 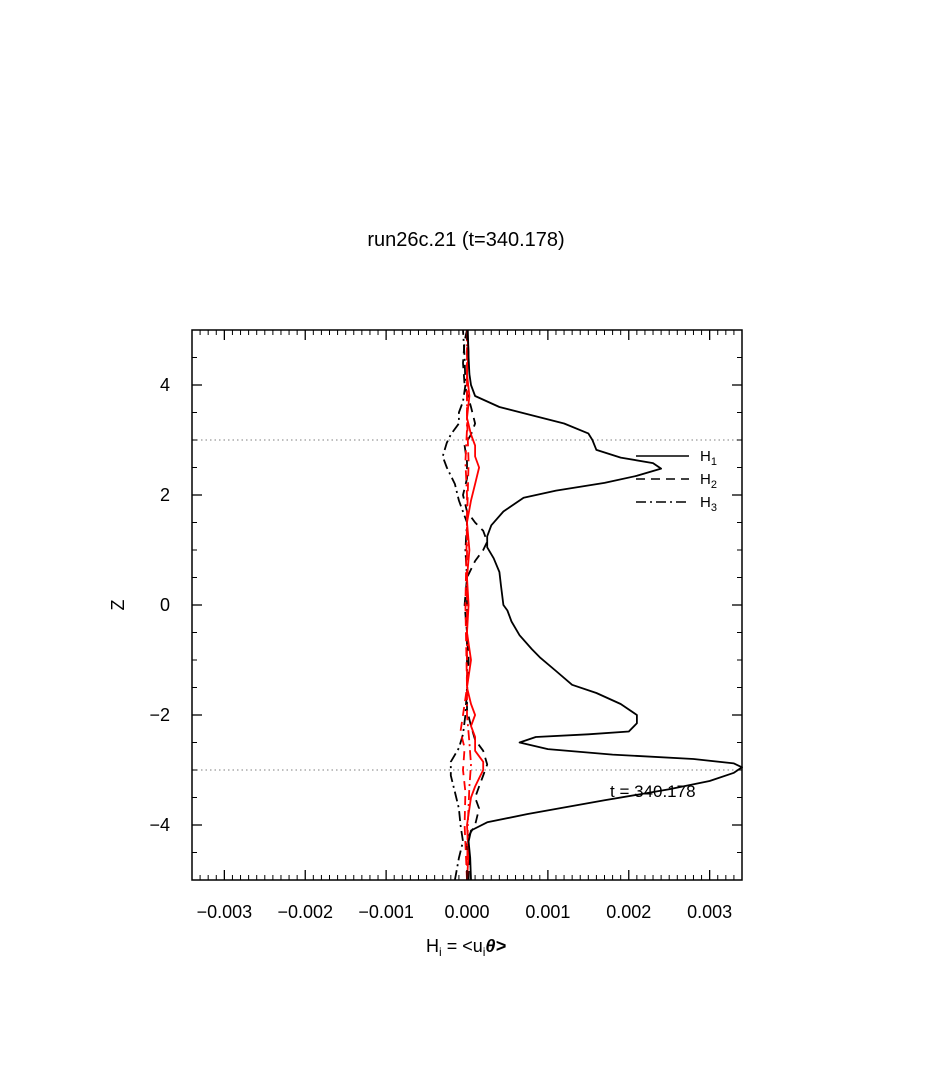 I want to click on x-axis-label-sub2: i, so click(x=484, y=952).